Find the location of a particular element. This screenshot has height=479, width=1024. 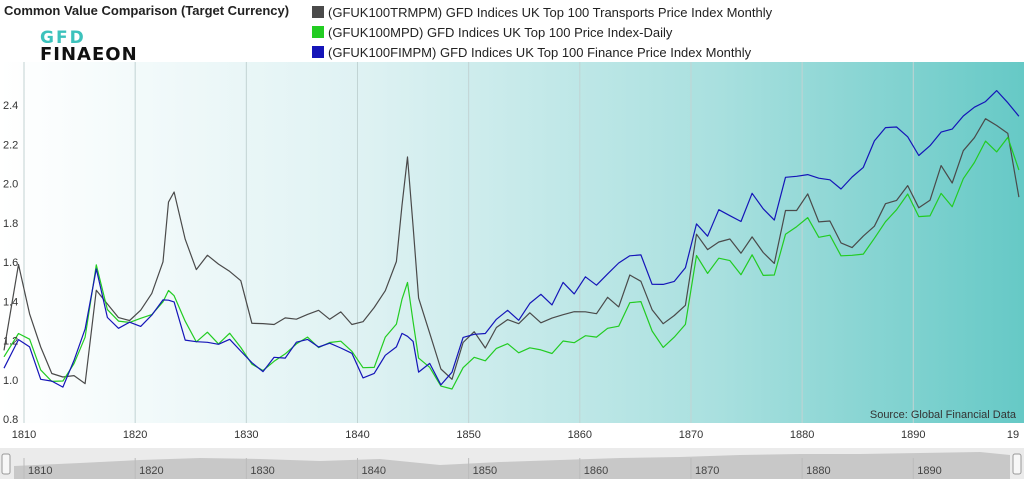

x-tick-label: 1880 is located at coordinates (802, 435).